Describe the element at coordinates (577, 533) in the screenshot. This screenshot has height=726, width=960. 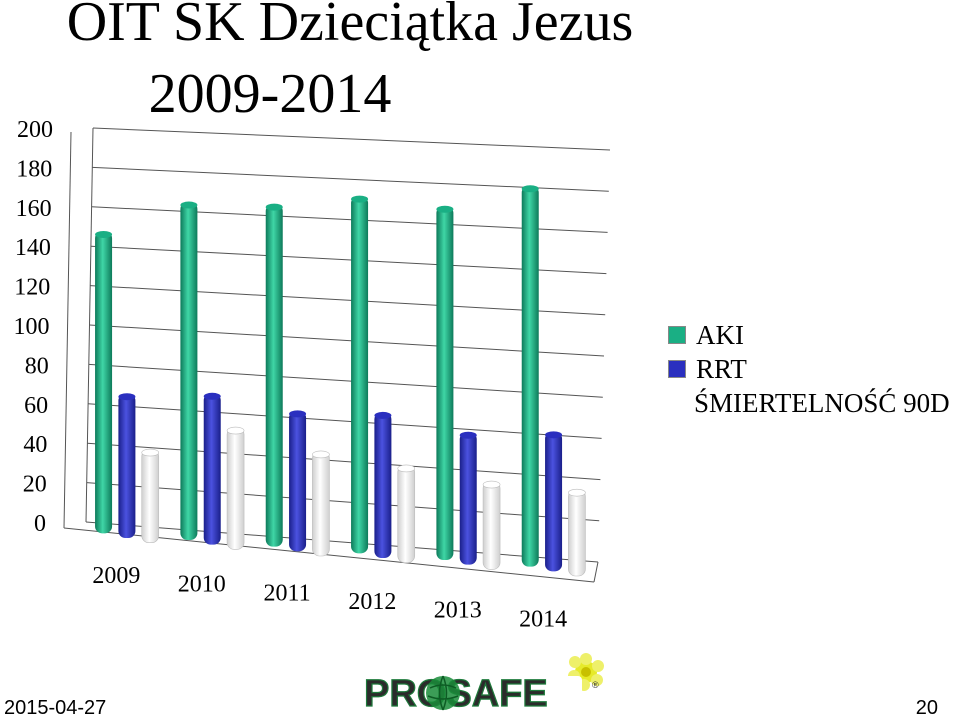
I see `bar--miertelno-90d-2014` at that location.